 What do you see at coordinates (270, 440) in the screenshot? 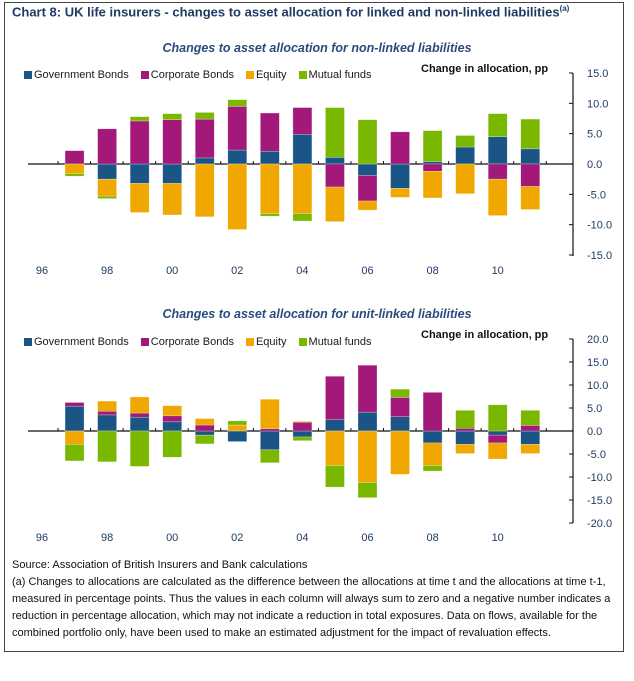
I see `bottom-bar-government-bonds-2003` at bounding box center [270, 440].